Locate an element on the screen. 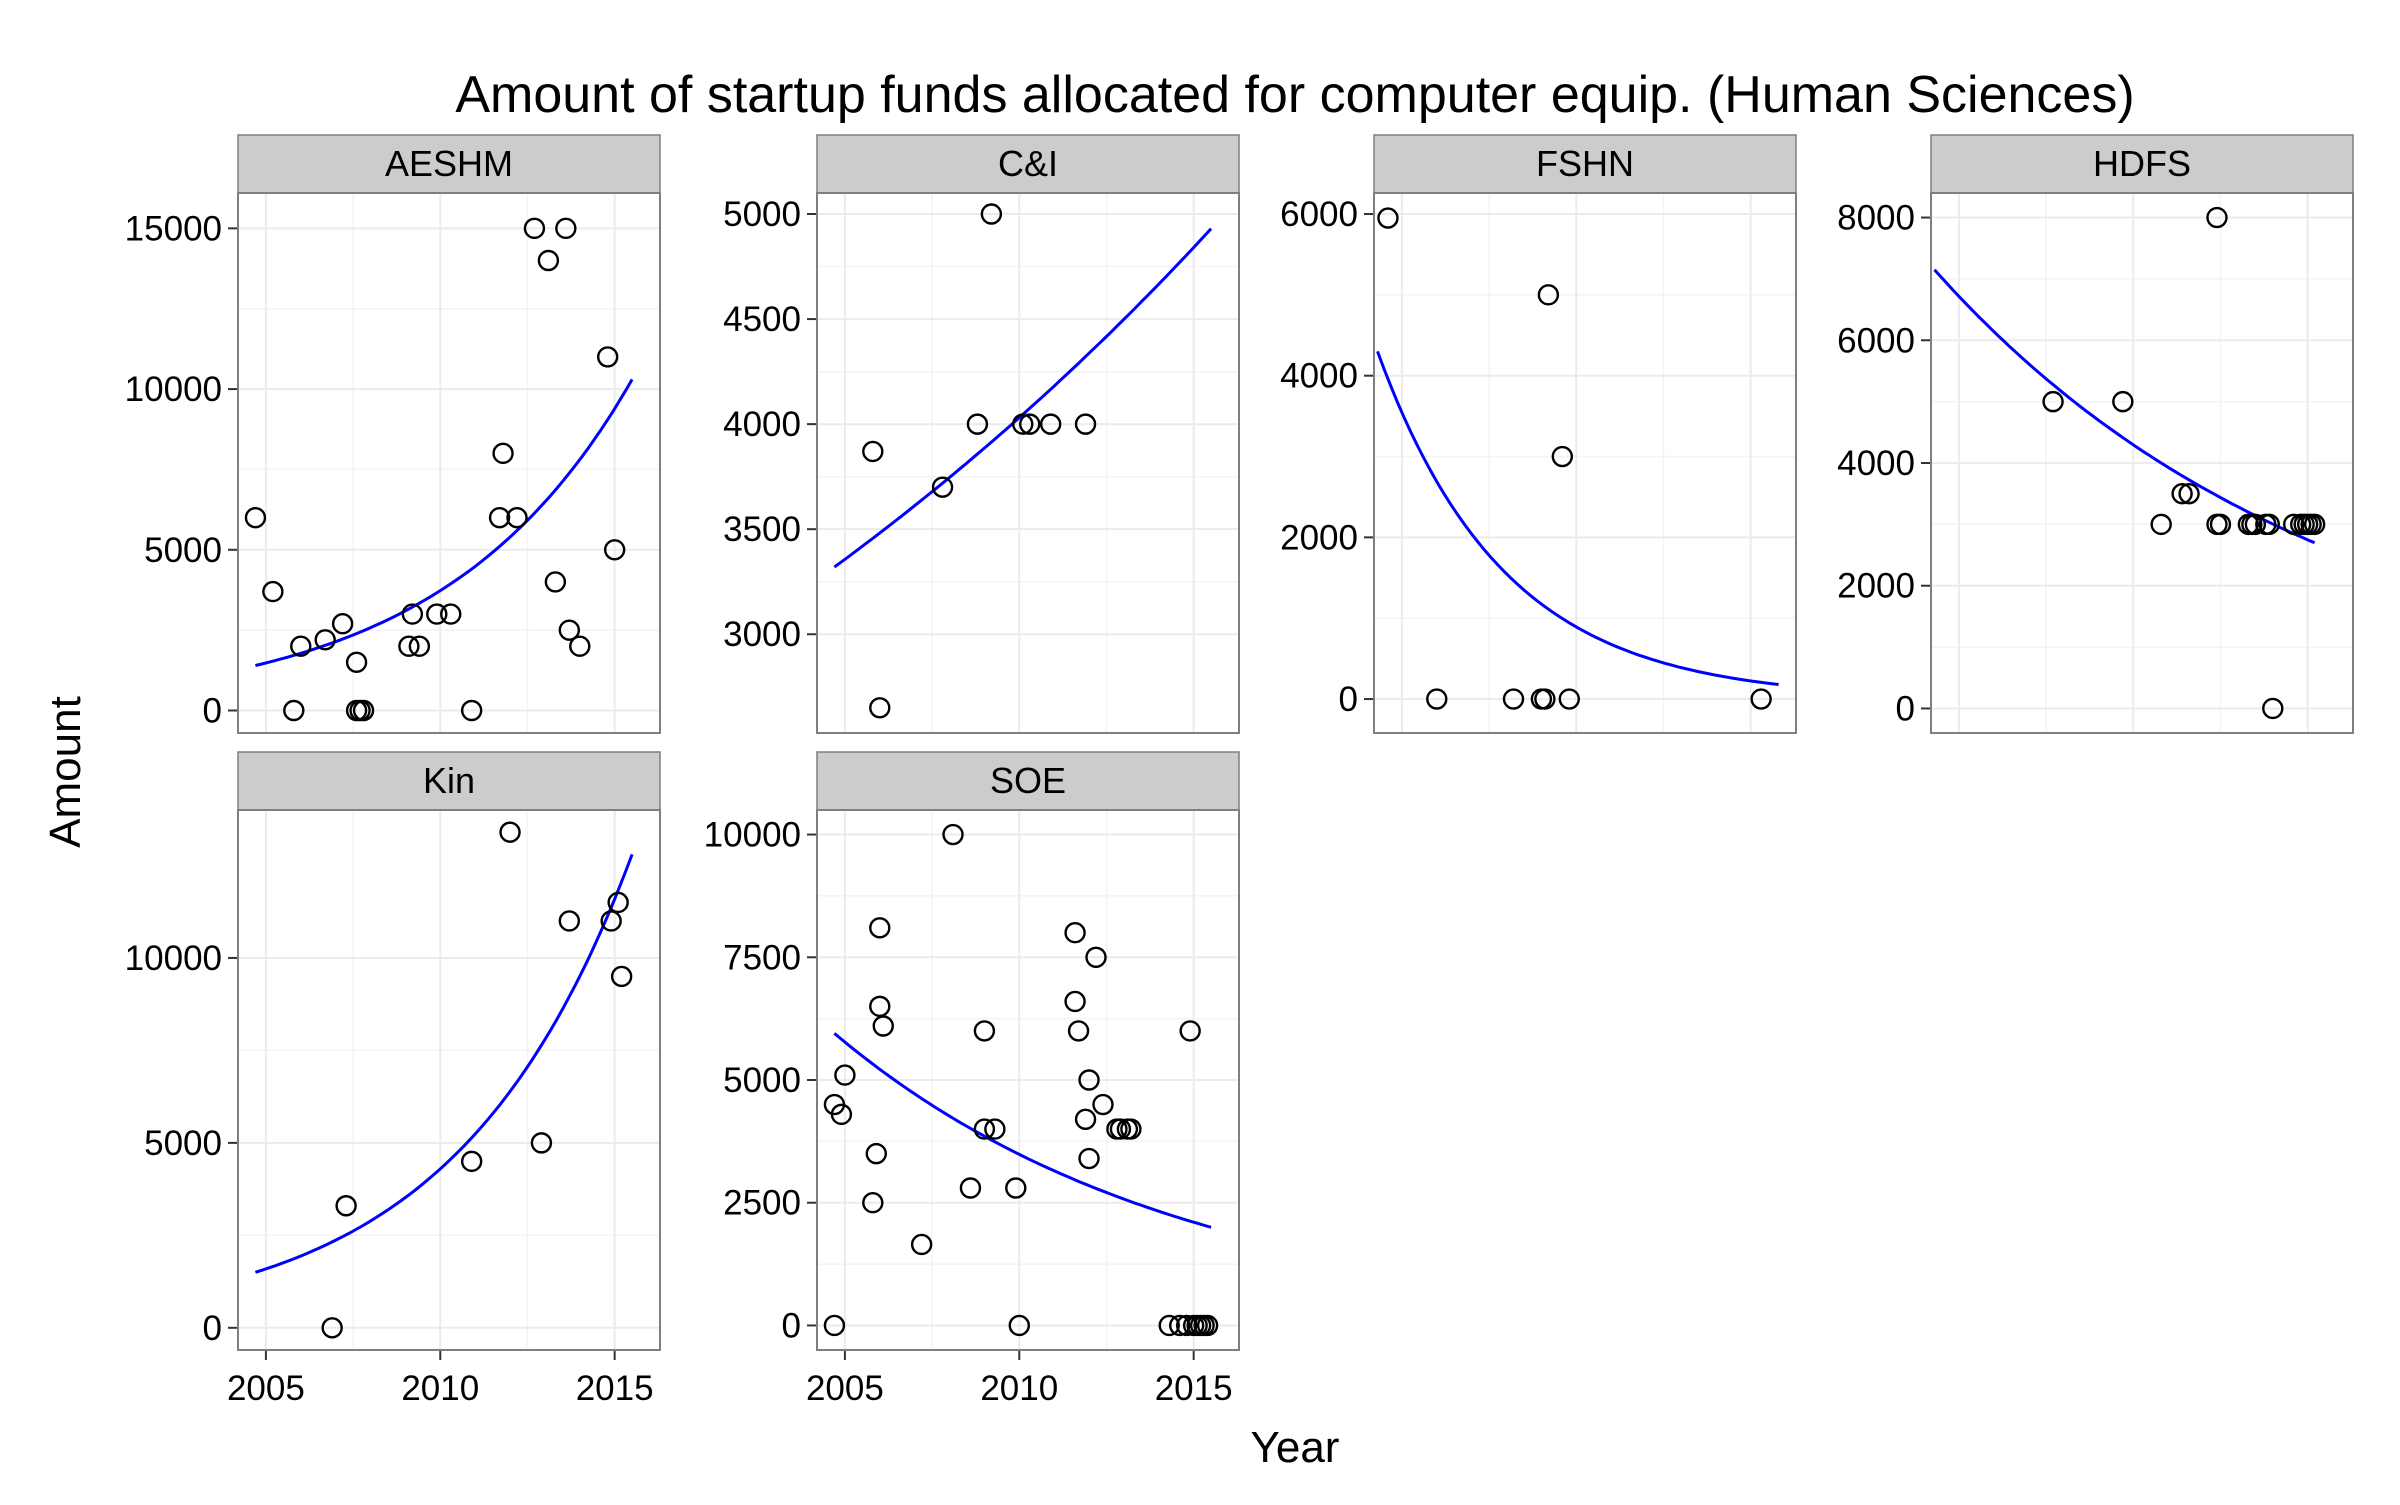 The width and height of the screenshot is (2400, 1505). y-tick-label: 3500 is located at coordinates (762, 529).